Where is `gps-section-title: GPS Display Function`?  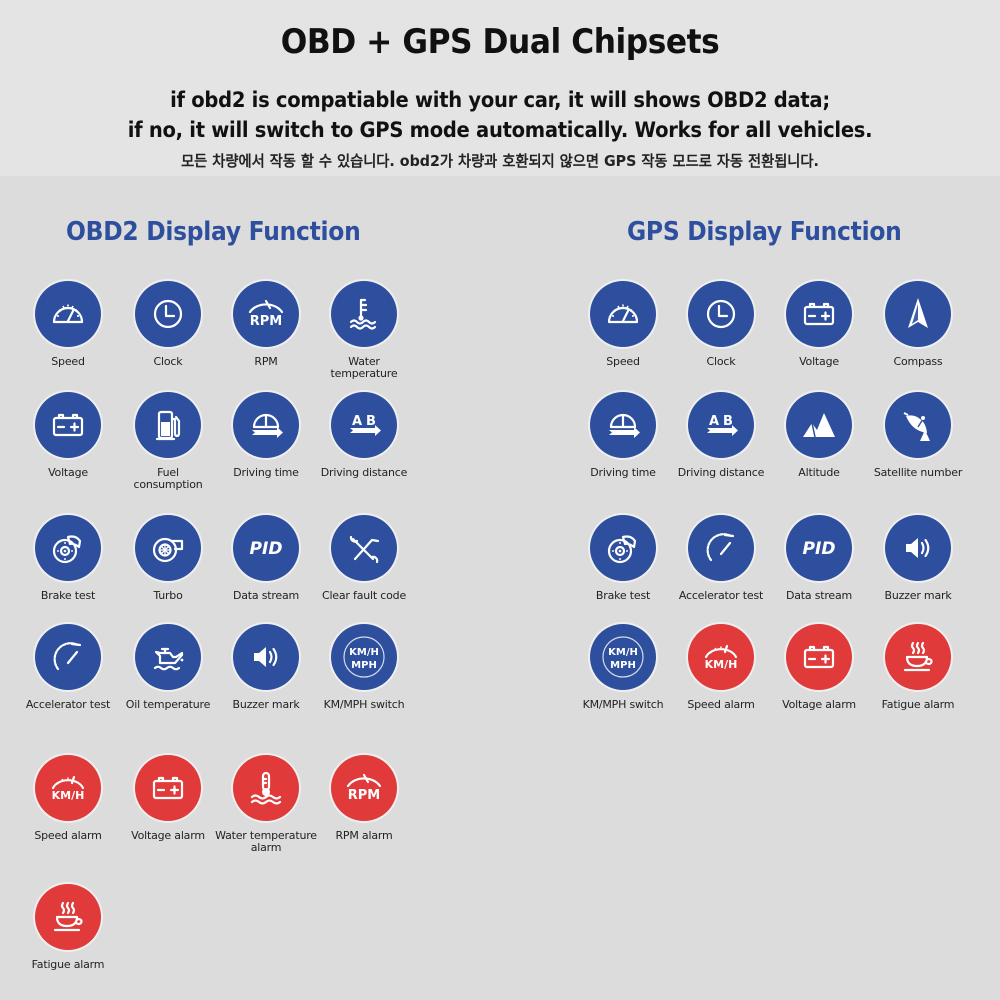
gps-section-title: GPS Display Function is located at coordinates (764, 232).